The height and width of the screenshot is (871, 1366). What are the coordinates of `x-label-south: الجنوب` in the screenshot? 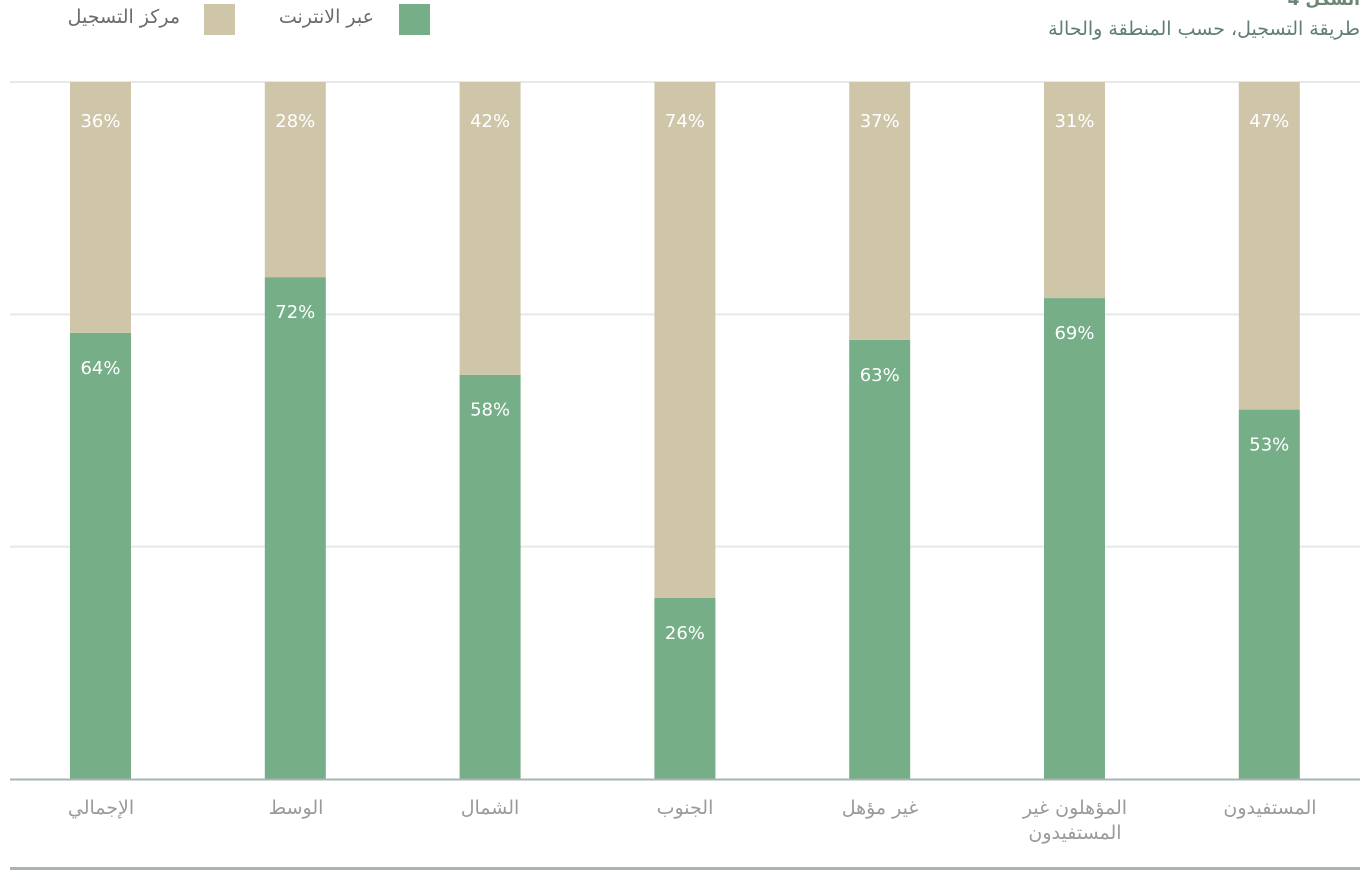 It's located at (685, 808).